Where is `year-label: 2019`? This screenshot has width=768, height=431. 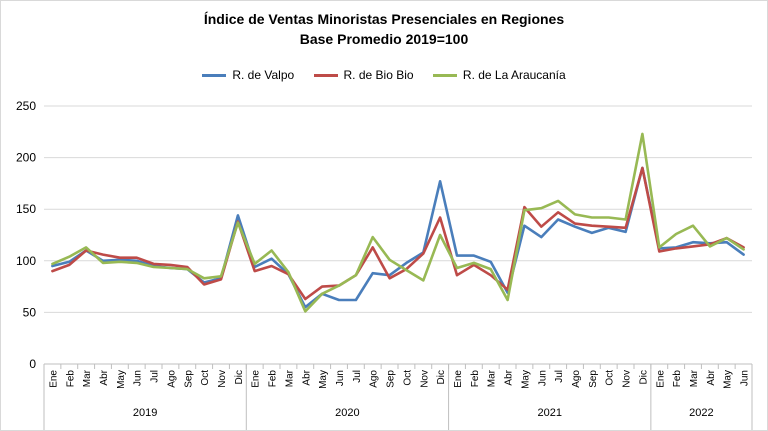 year-label: 2019 is located at coordinates (145, 413).